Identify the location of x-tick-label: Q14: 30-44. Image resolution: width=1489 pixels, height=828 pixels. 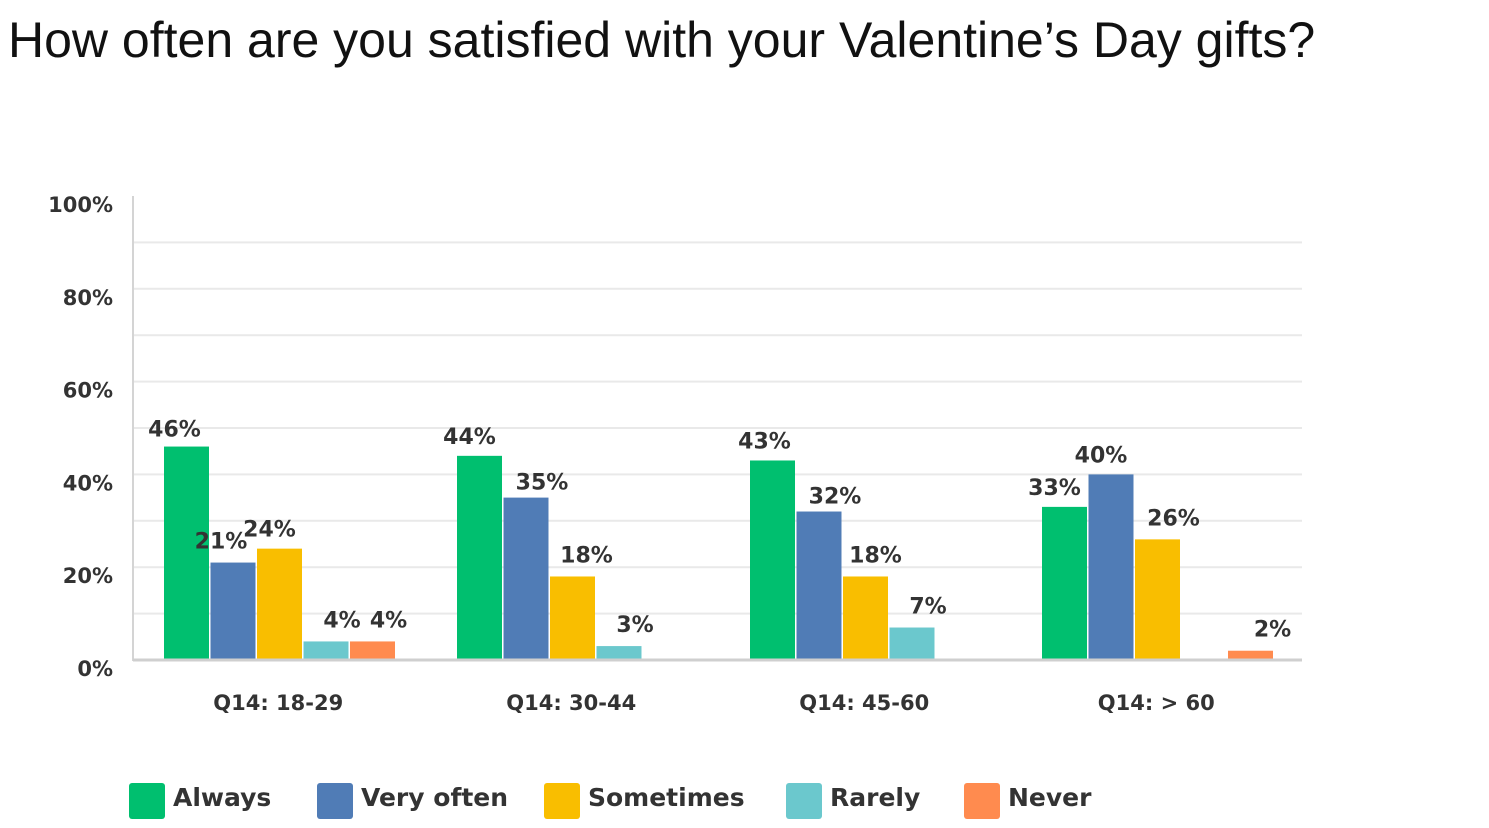
(571, 703).